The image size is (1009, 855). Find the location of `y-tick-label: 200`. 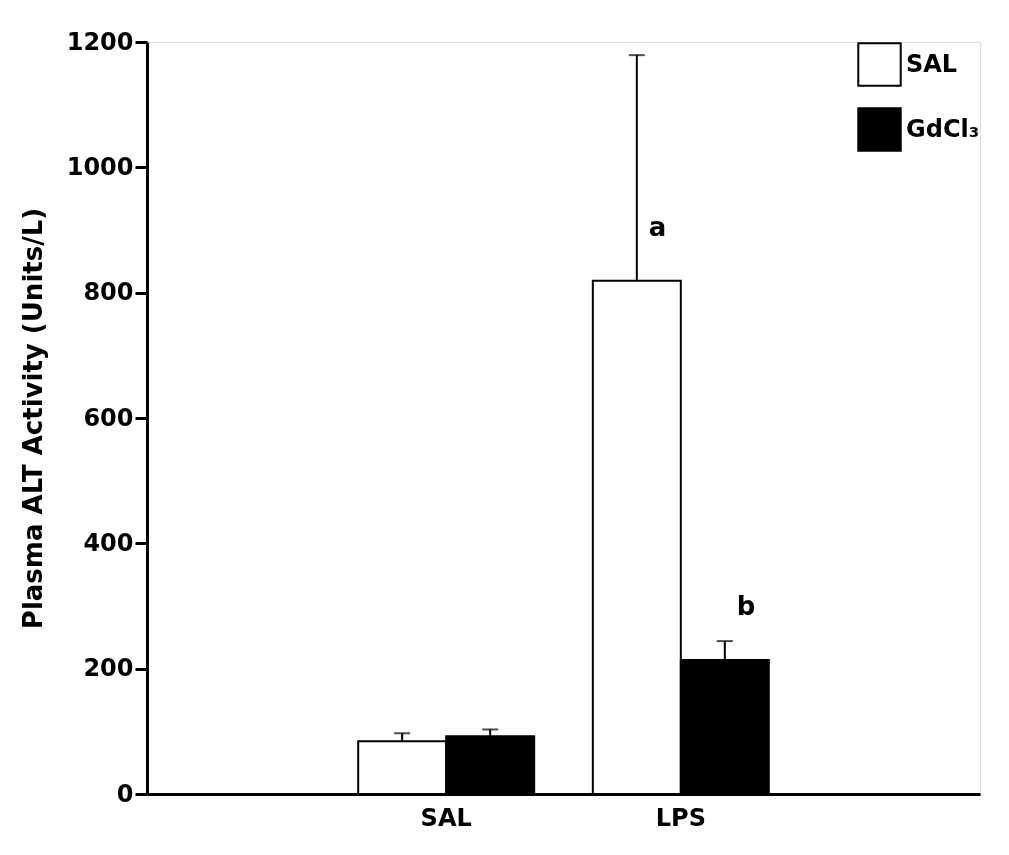

y-tick-label: 200 is located at coordinates (108, 668).